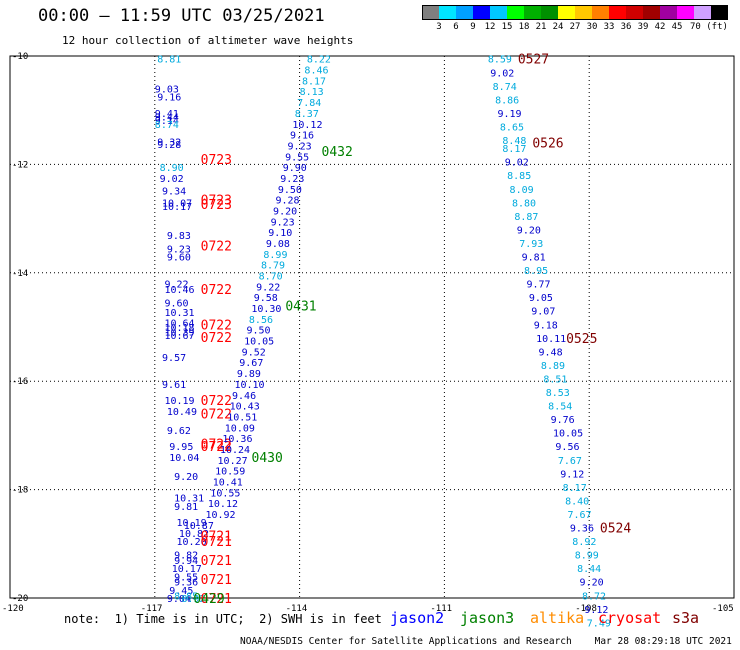 The width and height of the screenshot is (740, 650). Describe the element at coordinates (553, 366) in the screenshot. I see `wave-height-value: 8.89` at that location.